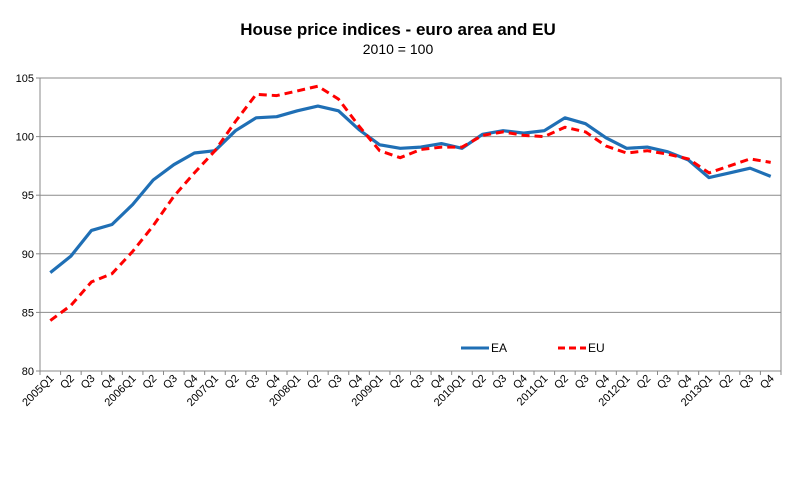  Describe the element at coordinates (596, 348) in the screenshot. I see `legend-label-eu: EU` at that location.